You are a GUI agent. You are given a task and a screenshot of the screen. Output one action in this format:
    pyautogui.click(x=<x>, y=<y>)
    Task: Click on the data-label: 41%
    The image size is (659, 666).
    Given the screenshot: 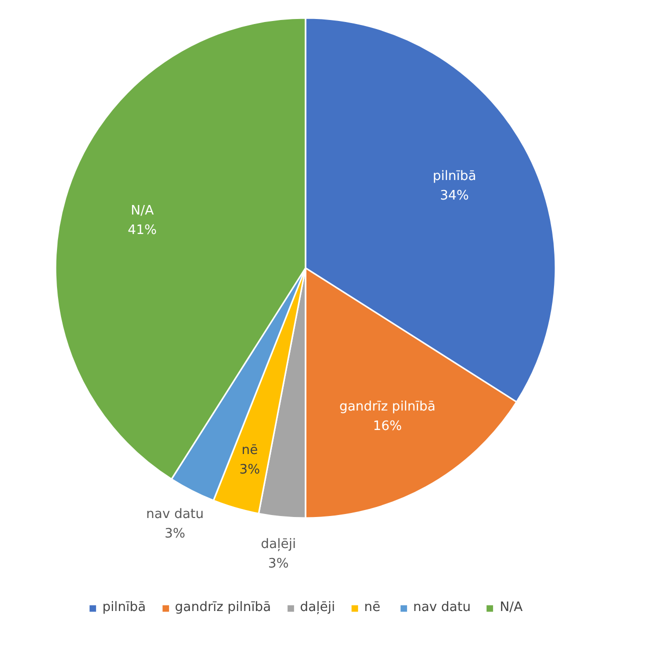 What is the action you would take?
    pyautogui.click(x=142, y=230)
    